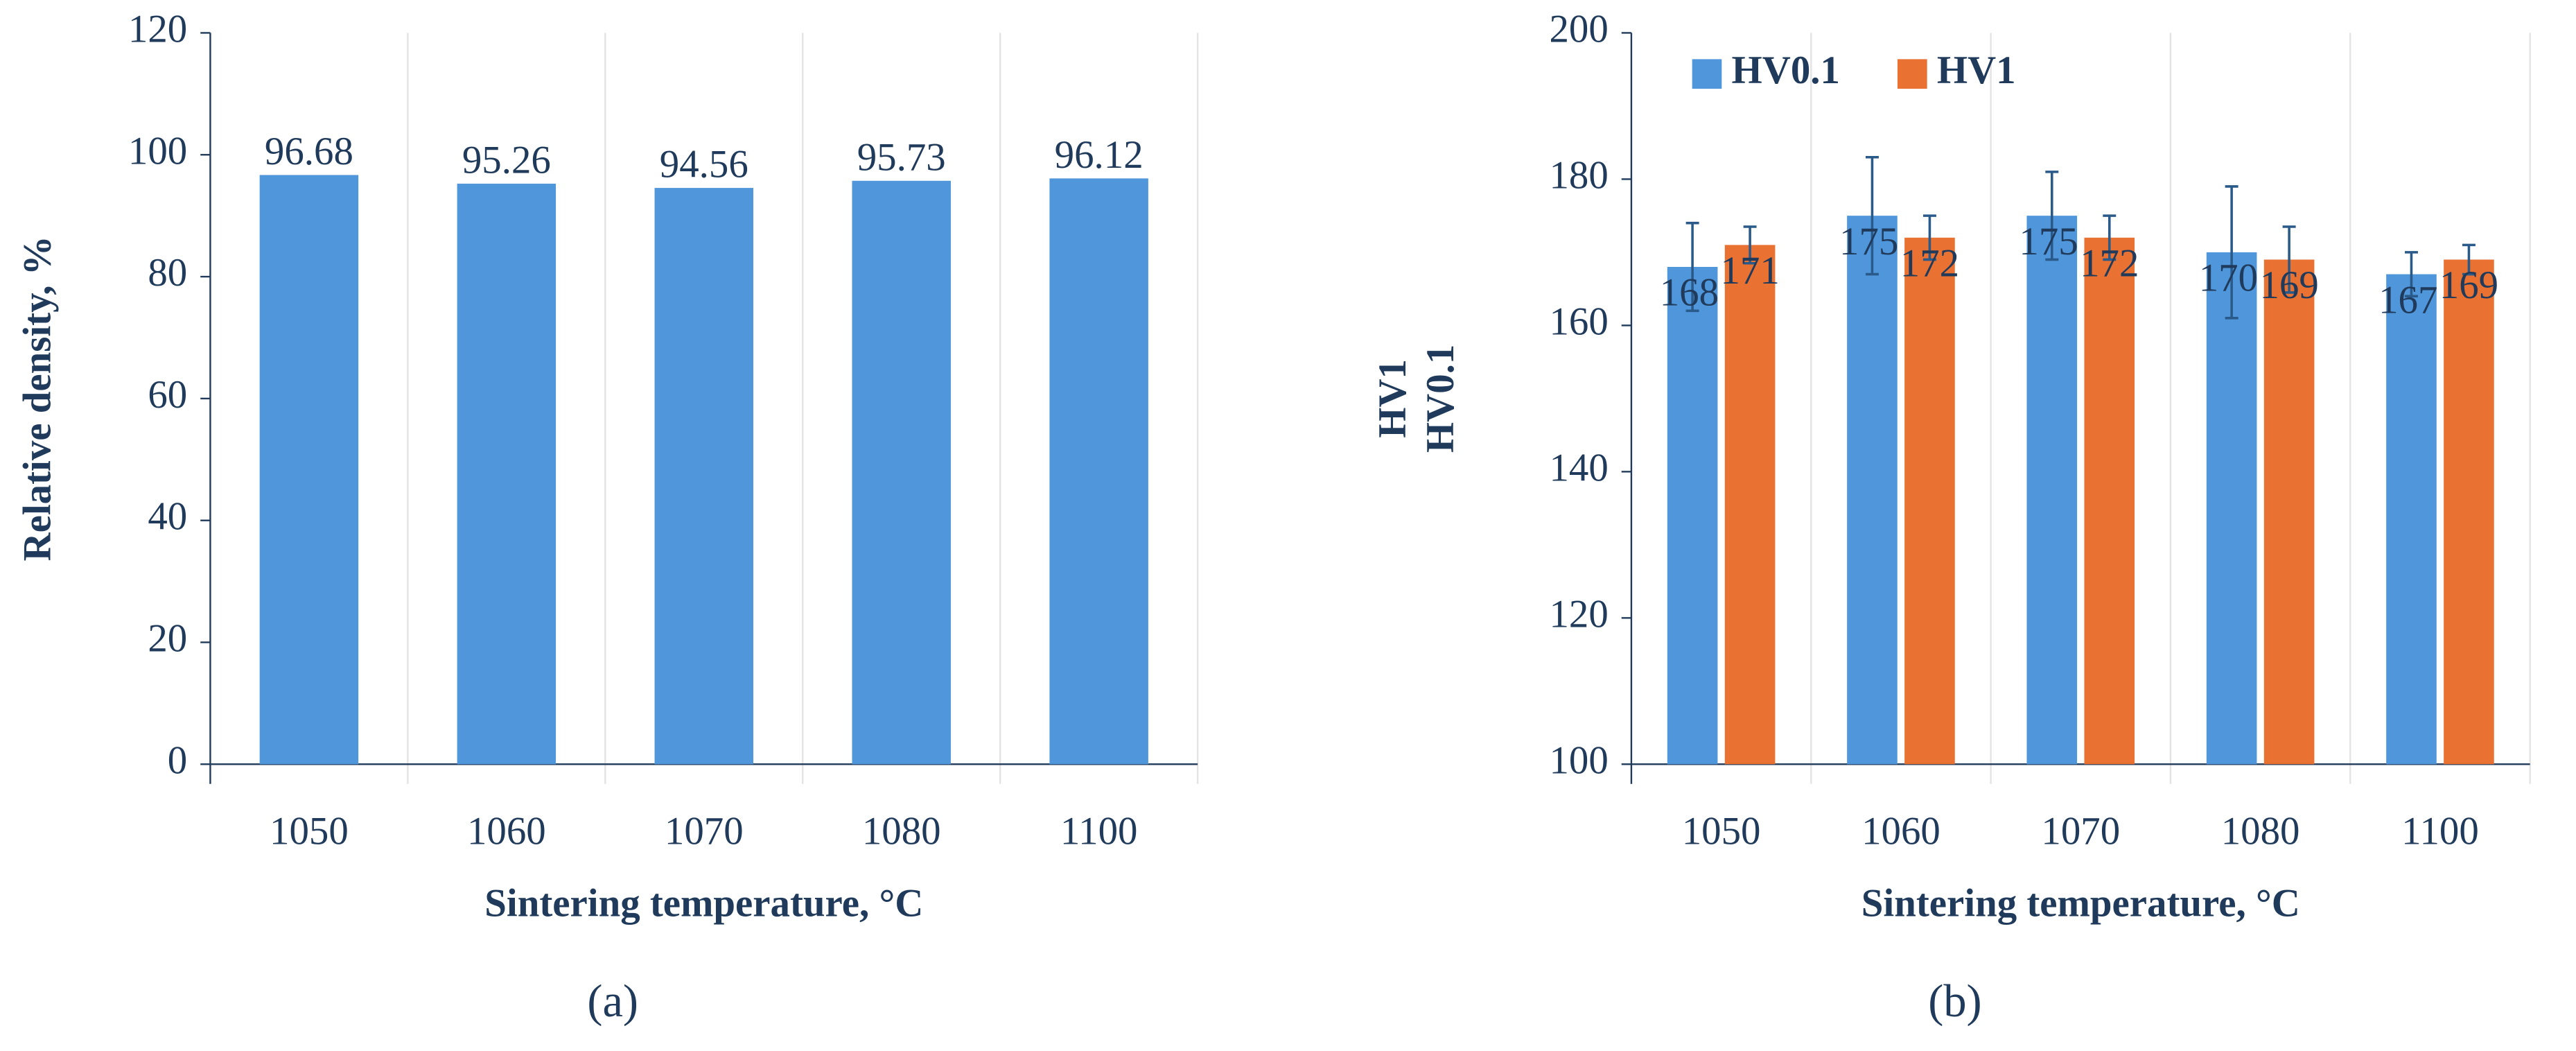 The image size is (2576, 1051). I want to click on data-label: 95.26, so click(506, 160).